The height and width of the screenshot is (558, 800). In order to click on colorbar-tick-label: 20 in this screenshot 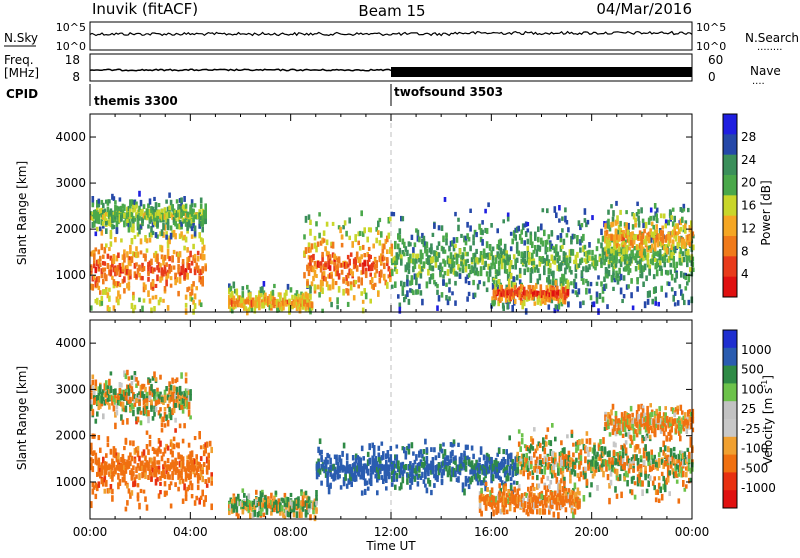, I will do `click(748, 183)`.